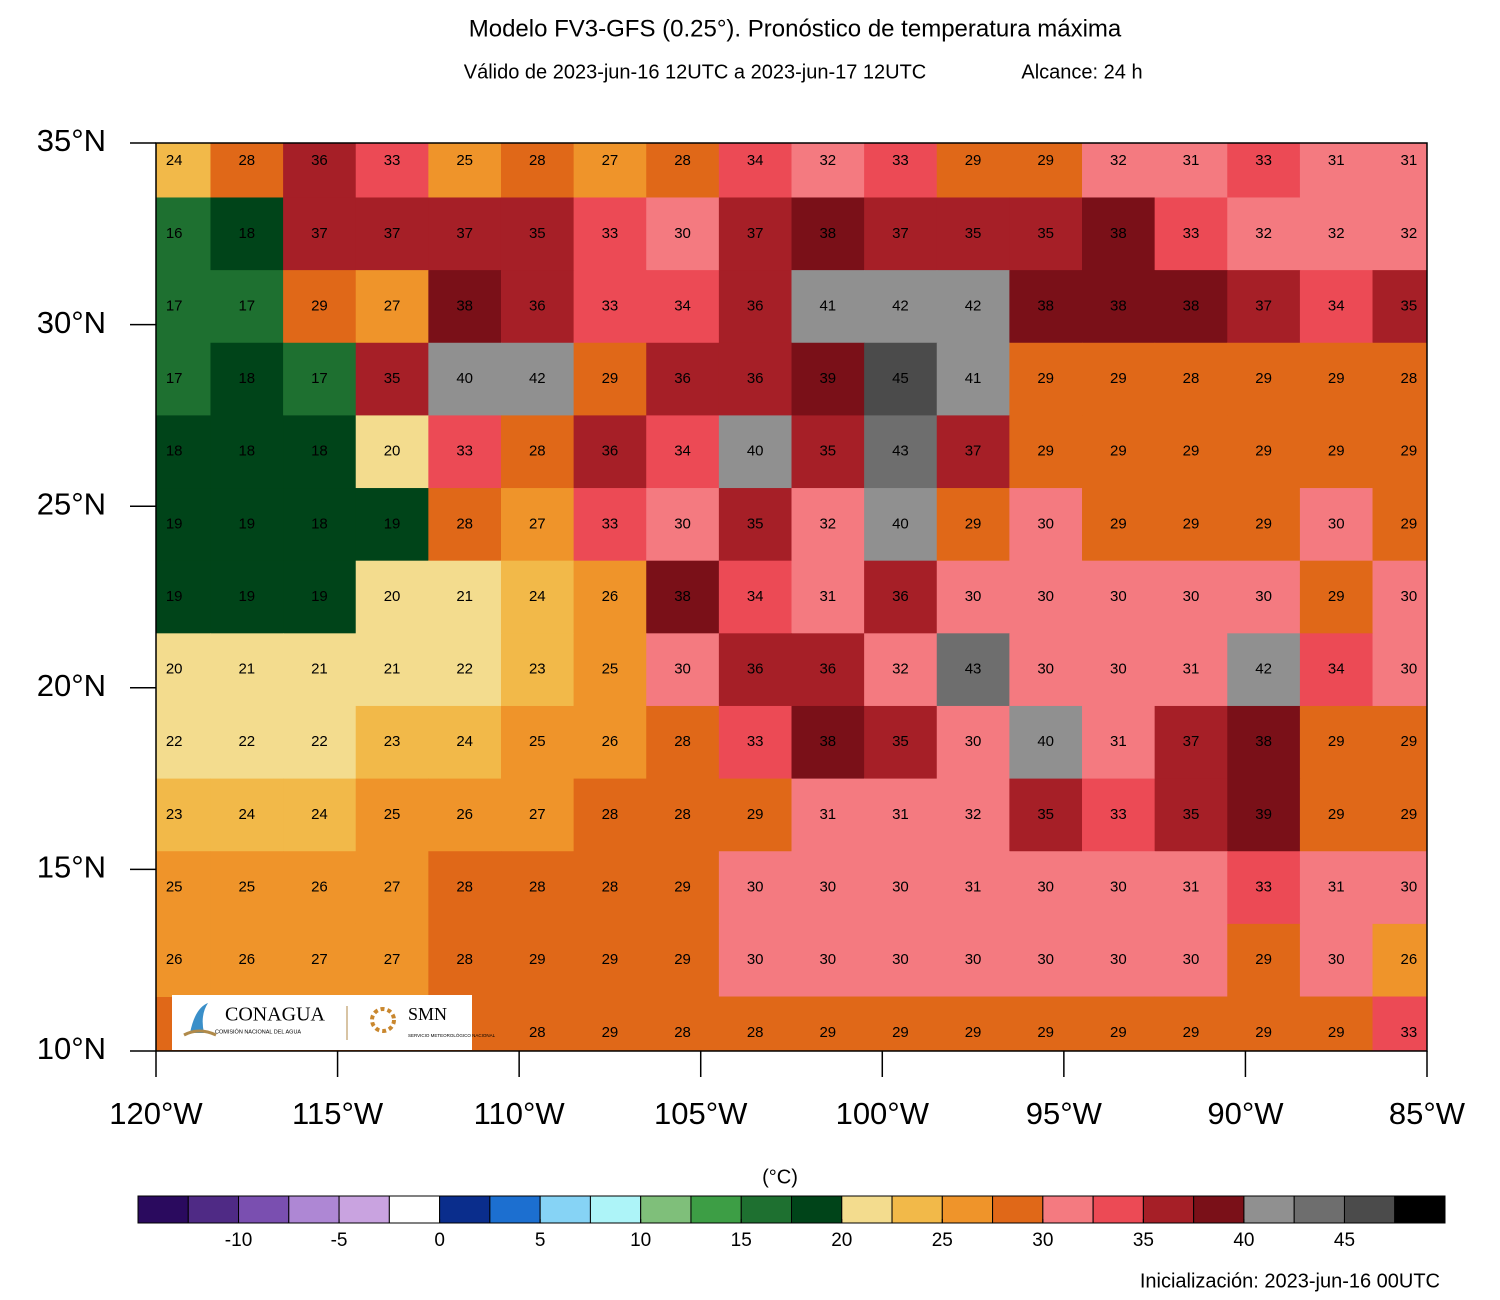  I want to click on value-label: 41, so click(827, 305).